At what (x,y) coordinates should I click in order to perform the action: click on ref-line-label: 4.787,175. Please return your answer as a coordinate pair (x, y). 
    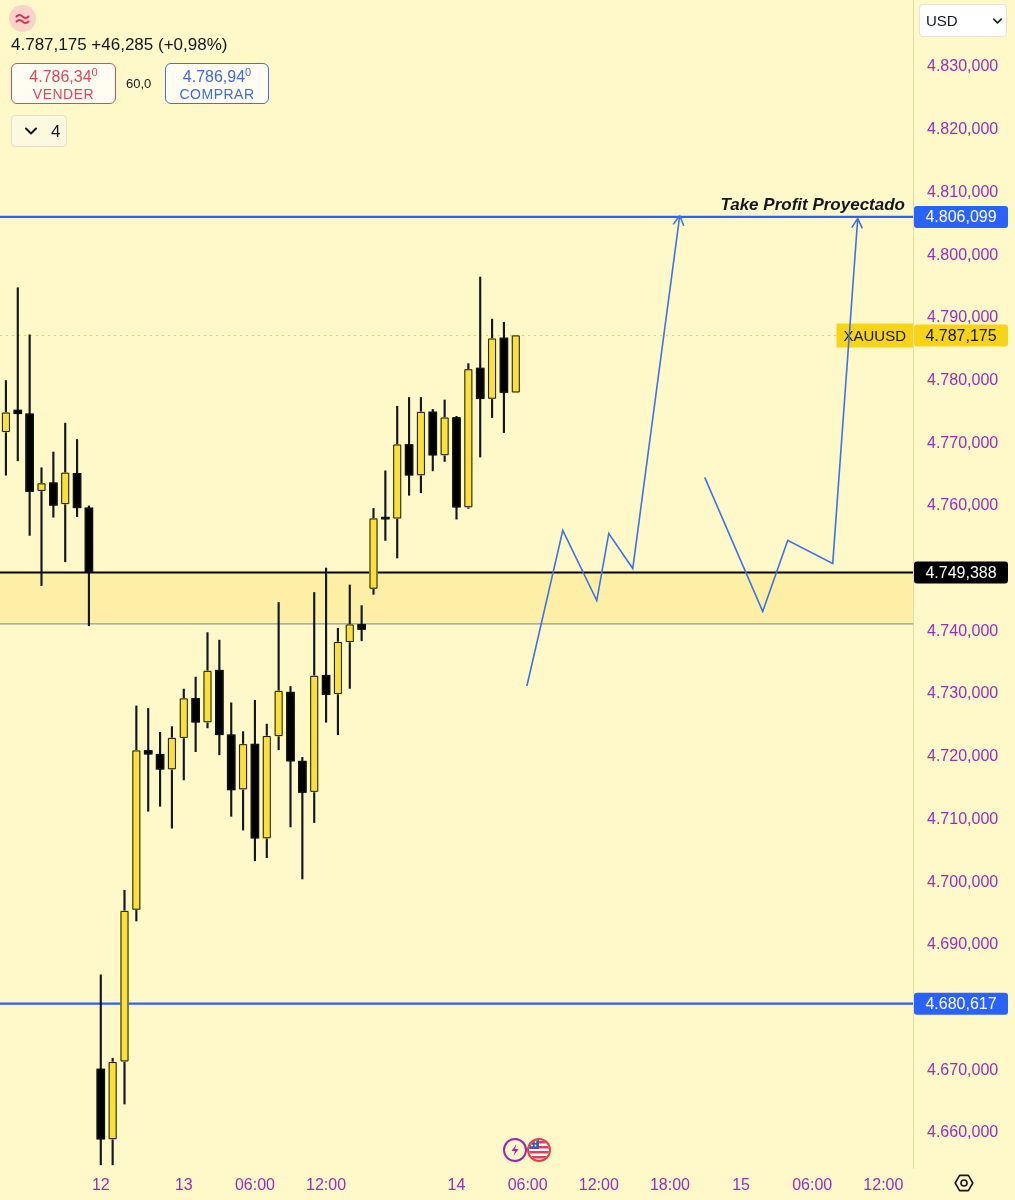
    Looking at the image, I should click on (961, 335).